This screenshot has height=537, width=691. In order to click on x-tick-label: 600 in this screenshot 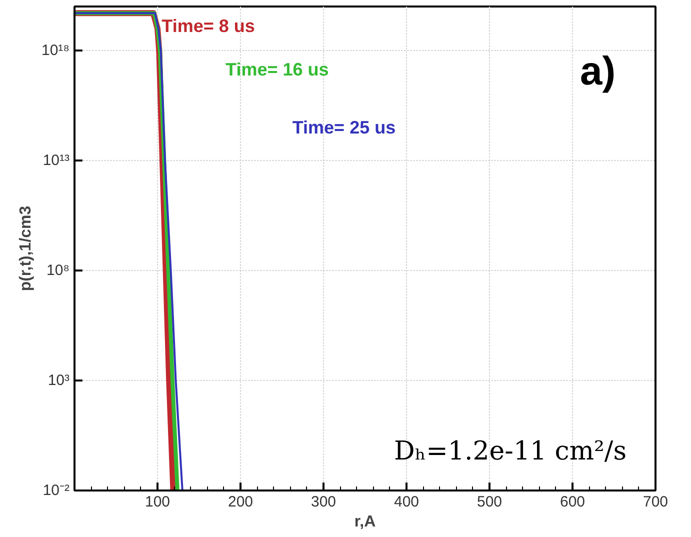, I will do `click(573, 502)`.